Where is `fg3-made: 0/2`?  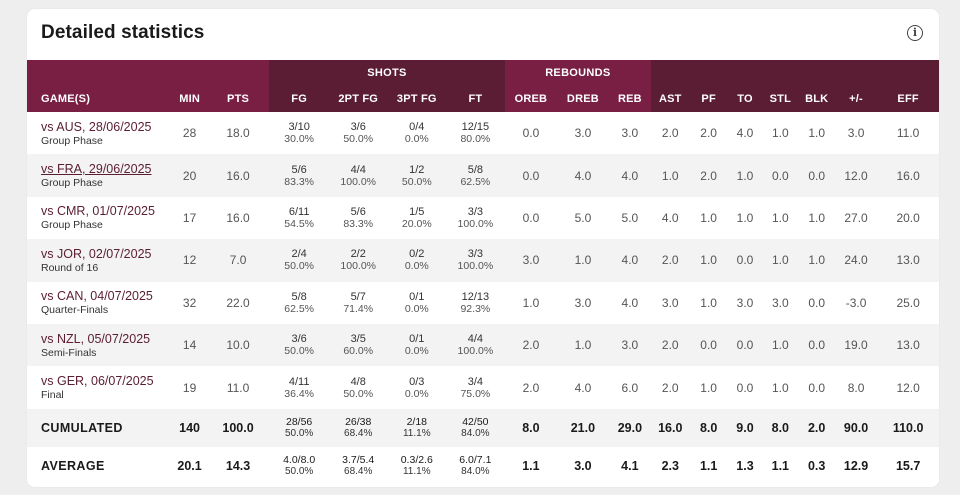 fg3-made: 0/2 is located at coordinates (417, 254).